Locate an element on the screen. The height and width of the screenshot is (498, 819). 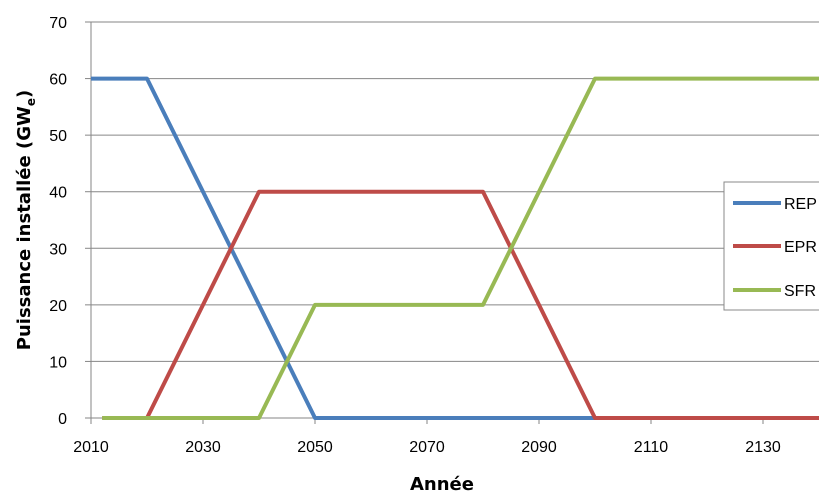
legend: REP EPR SFR is located at coordinates (771, 246).